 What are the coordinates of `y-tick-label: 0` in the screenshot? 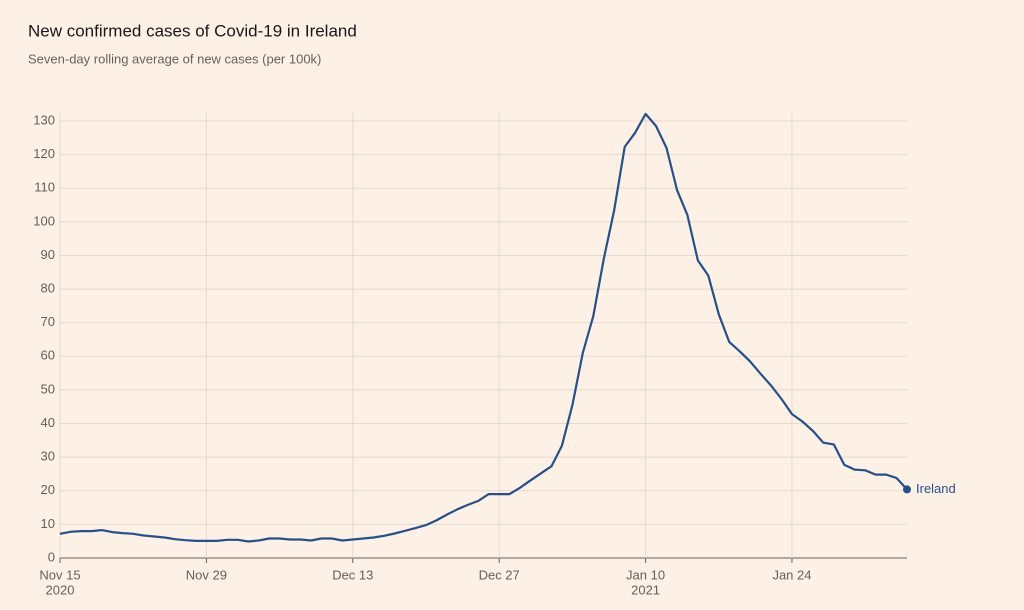 It's located at (51, 556).